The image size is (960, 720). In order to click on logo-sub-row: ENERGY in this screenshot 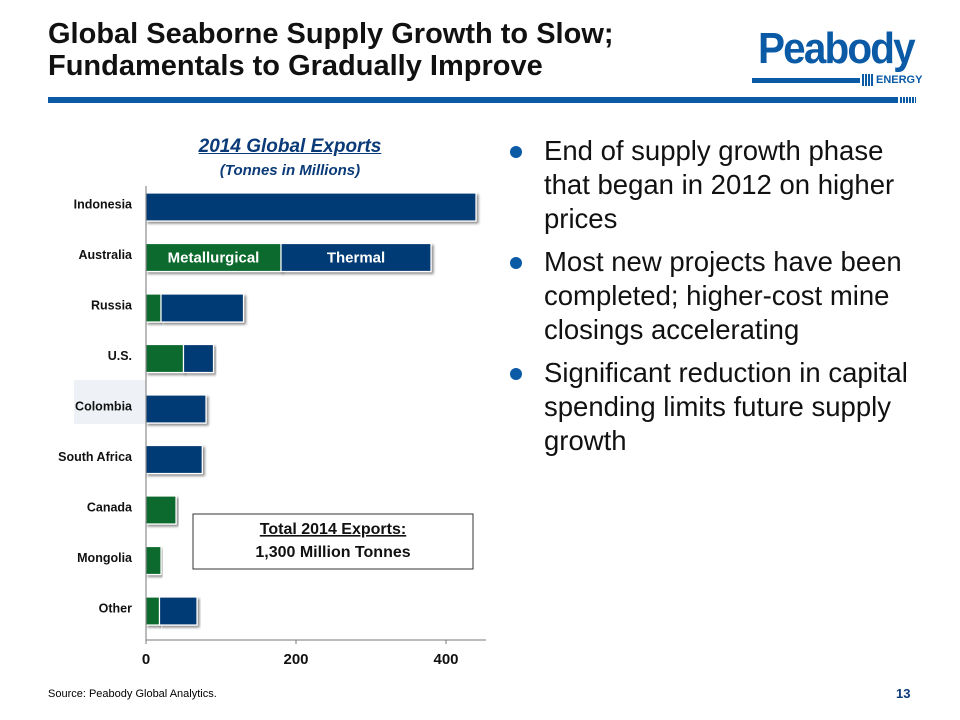, I will do `click(837, 81)`.